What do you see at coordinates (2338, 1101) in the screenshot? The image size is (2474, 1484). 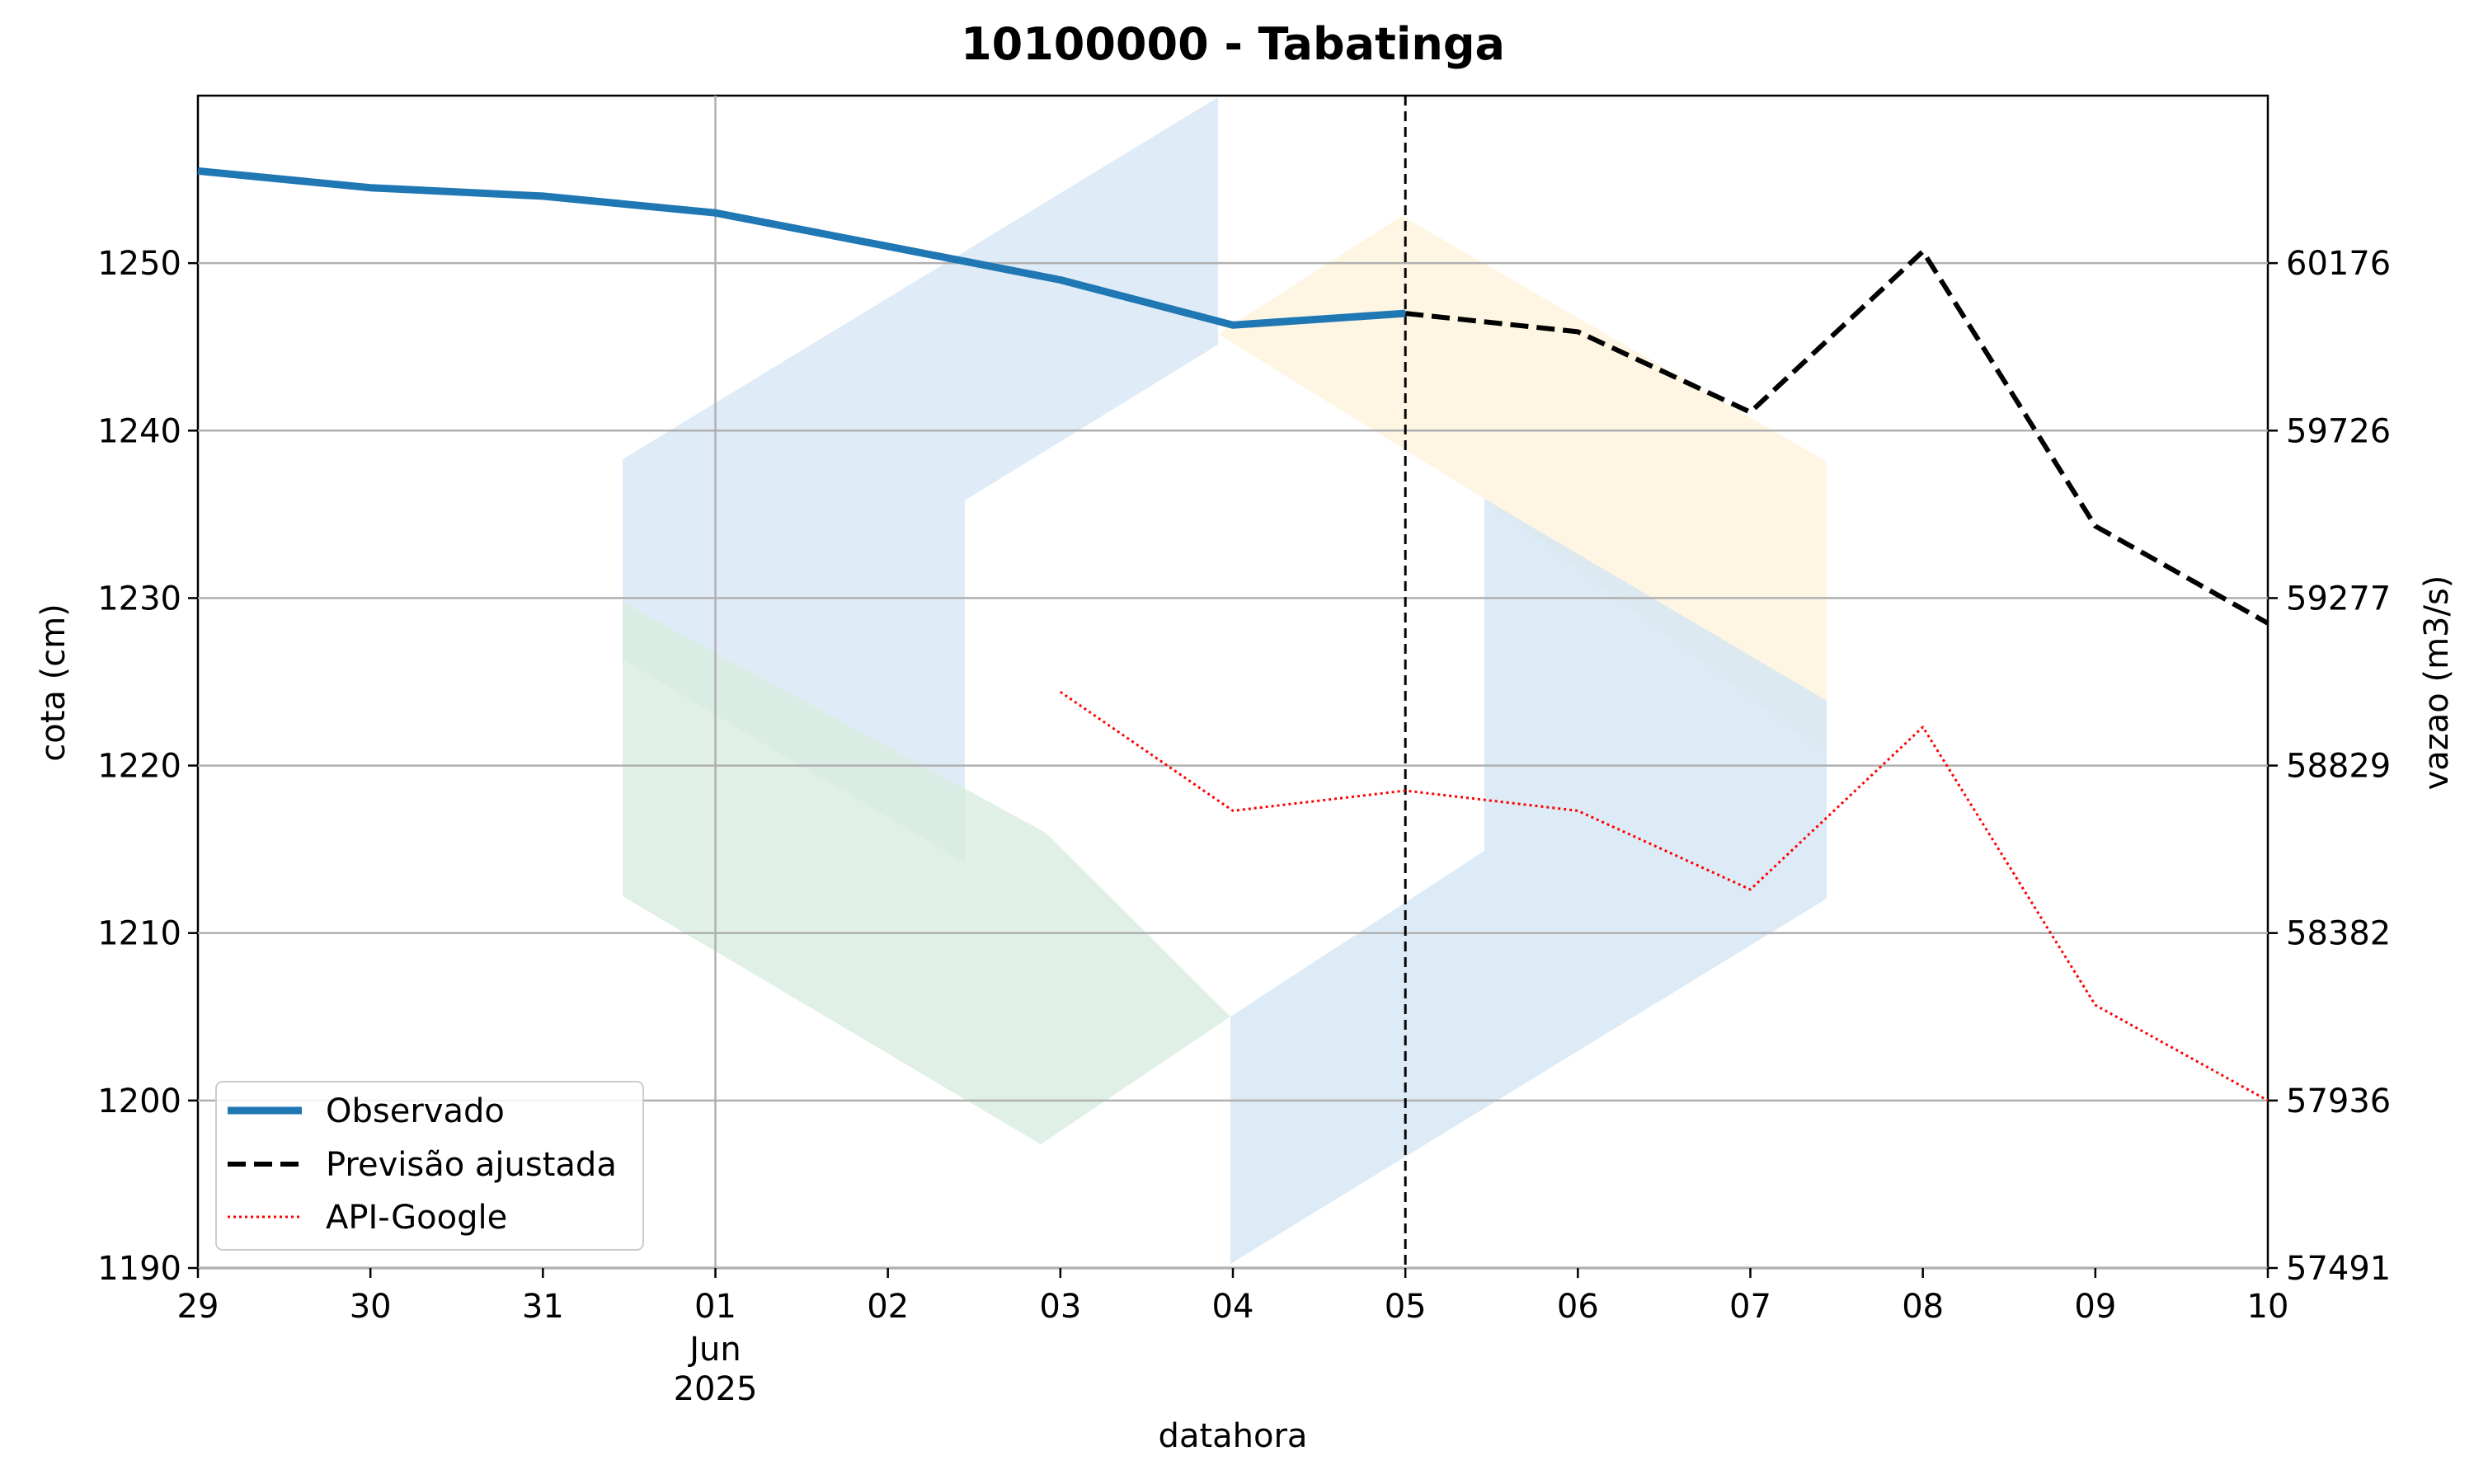 I see `y2-tick-label: 57936` at bounding box center [2338, 1101].